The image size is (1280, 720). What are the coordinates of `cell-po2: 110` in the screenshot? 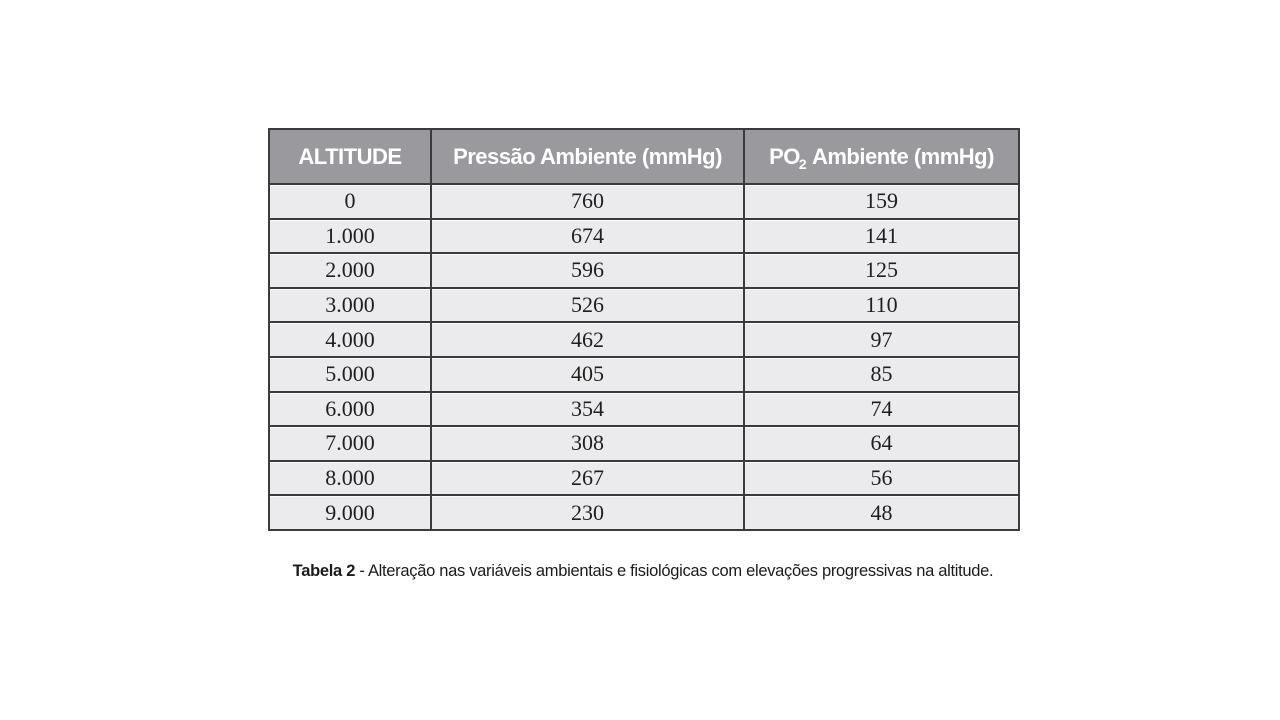 It's located at (881, 305).